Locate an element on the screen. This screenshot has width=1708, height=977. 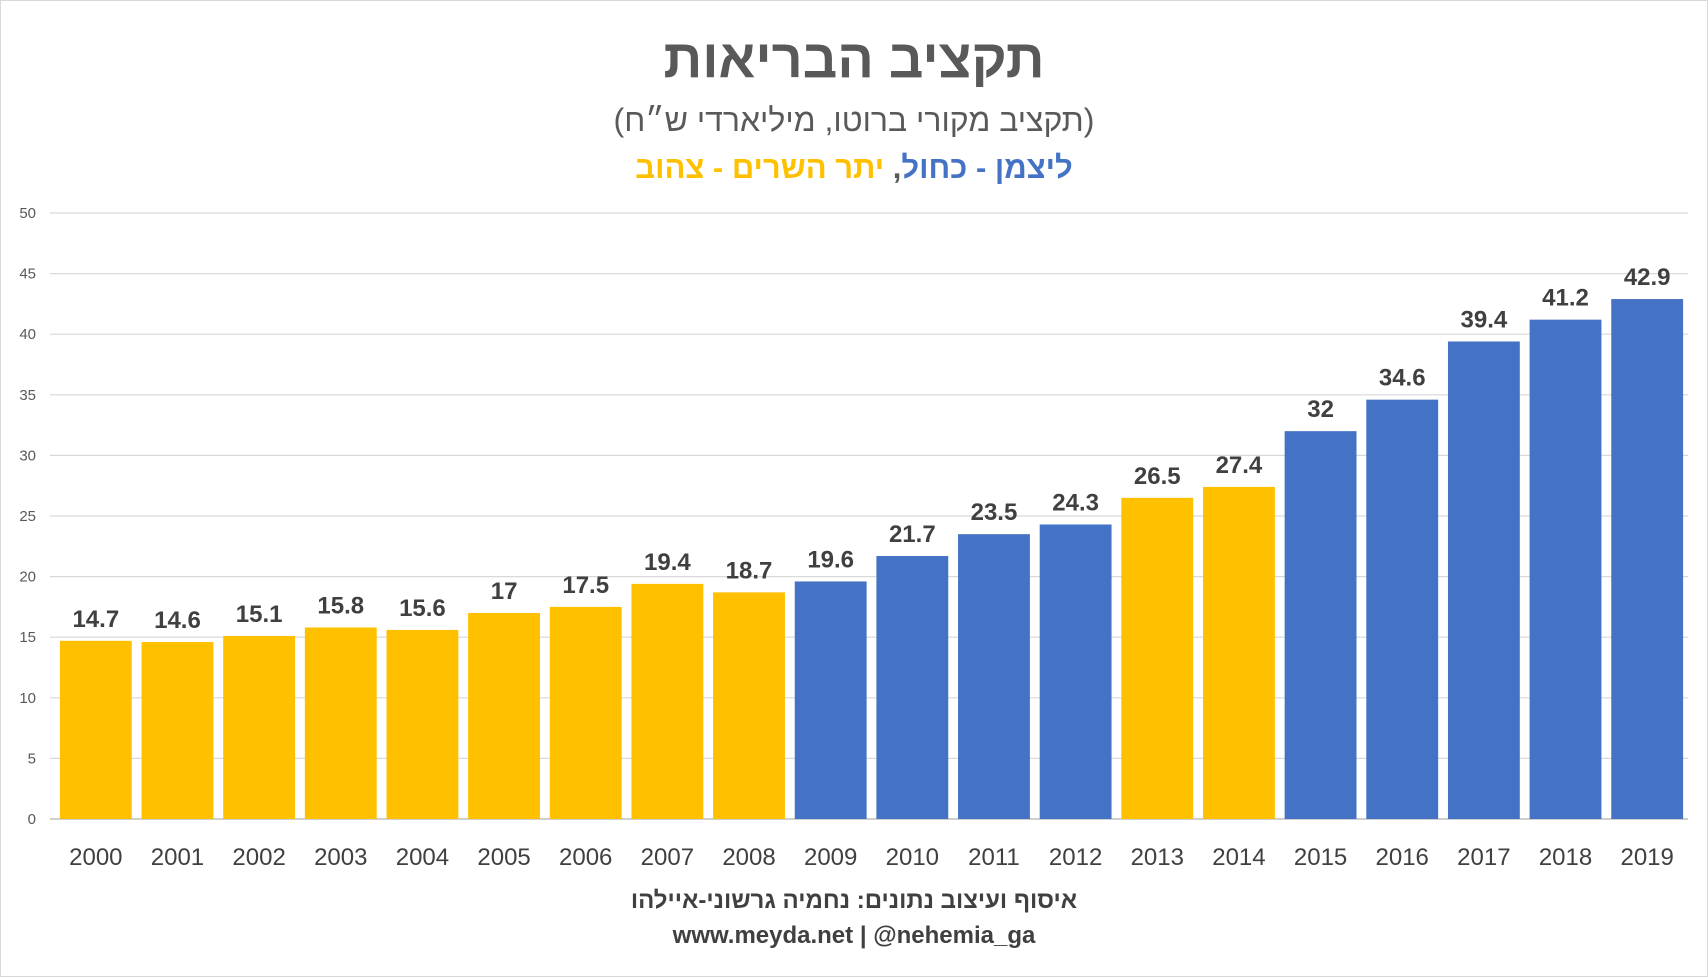
x-tick-label-2018: 2018 is located at coordinates (1565, 857).